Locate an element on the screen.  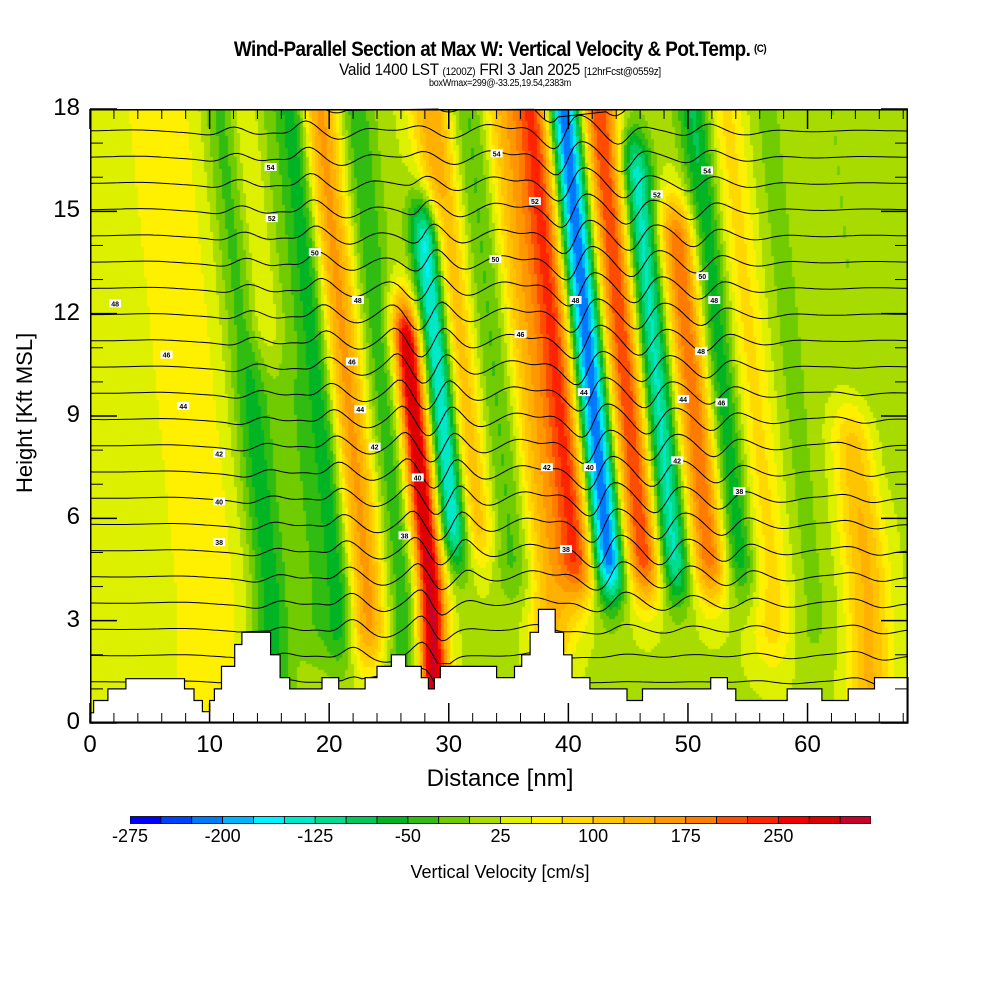
x-tick-label: 50 is located at coordinates (688, 744).